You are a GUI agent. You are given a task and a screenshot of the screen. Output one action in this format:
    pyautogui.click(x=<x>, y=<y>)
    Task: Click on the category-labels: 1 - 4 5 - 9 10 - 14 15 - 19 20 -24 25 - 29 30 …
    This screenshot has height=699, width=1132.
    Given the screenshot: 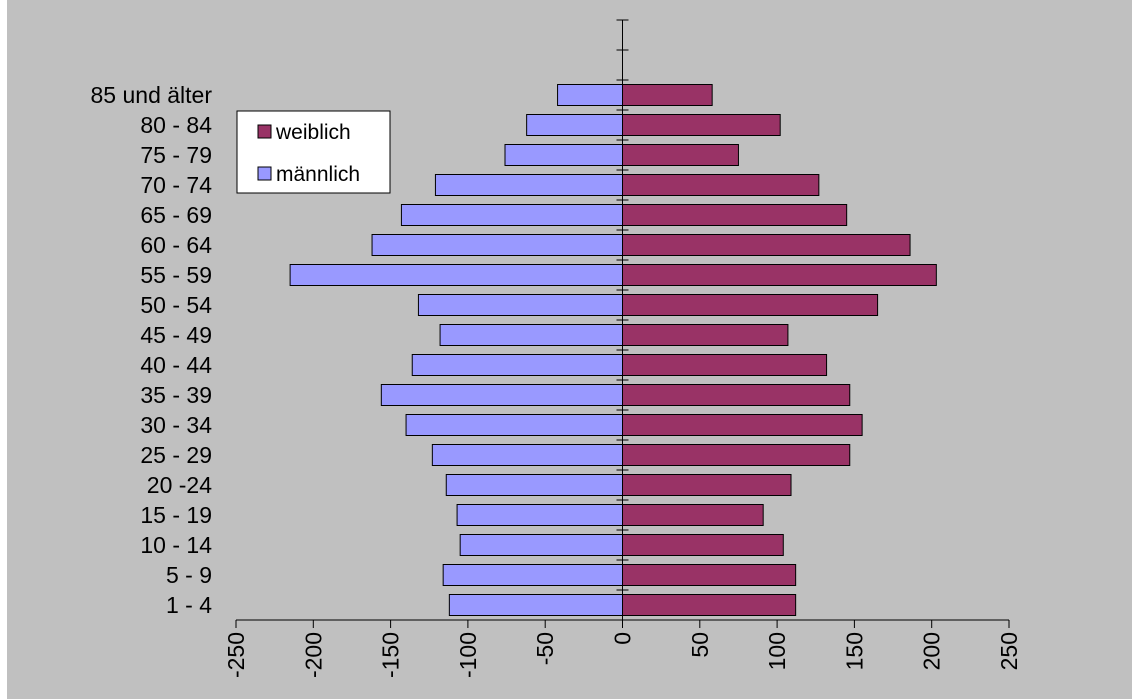 What is the action you would take?
    pyautogui.click(x=152, y=350)
    